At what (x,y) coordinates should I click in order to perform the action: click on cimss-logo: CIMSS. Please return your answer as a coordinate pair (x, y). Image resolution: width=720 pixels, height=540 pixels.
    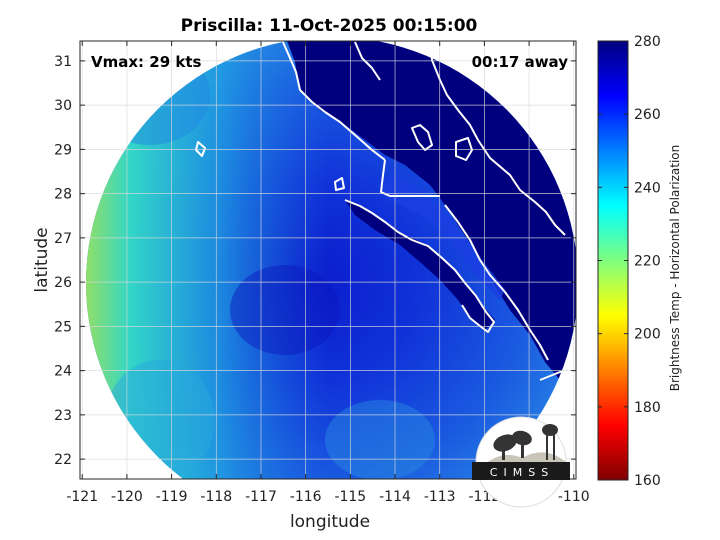
    Looking at the image, I should click on (521, 462).